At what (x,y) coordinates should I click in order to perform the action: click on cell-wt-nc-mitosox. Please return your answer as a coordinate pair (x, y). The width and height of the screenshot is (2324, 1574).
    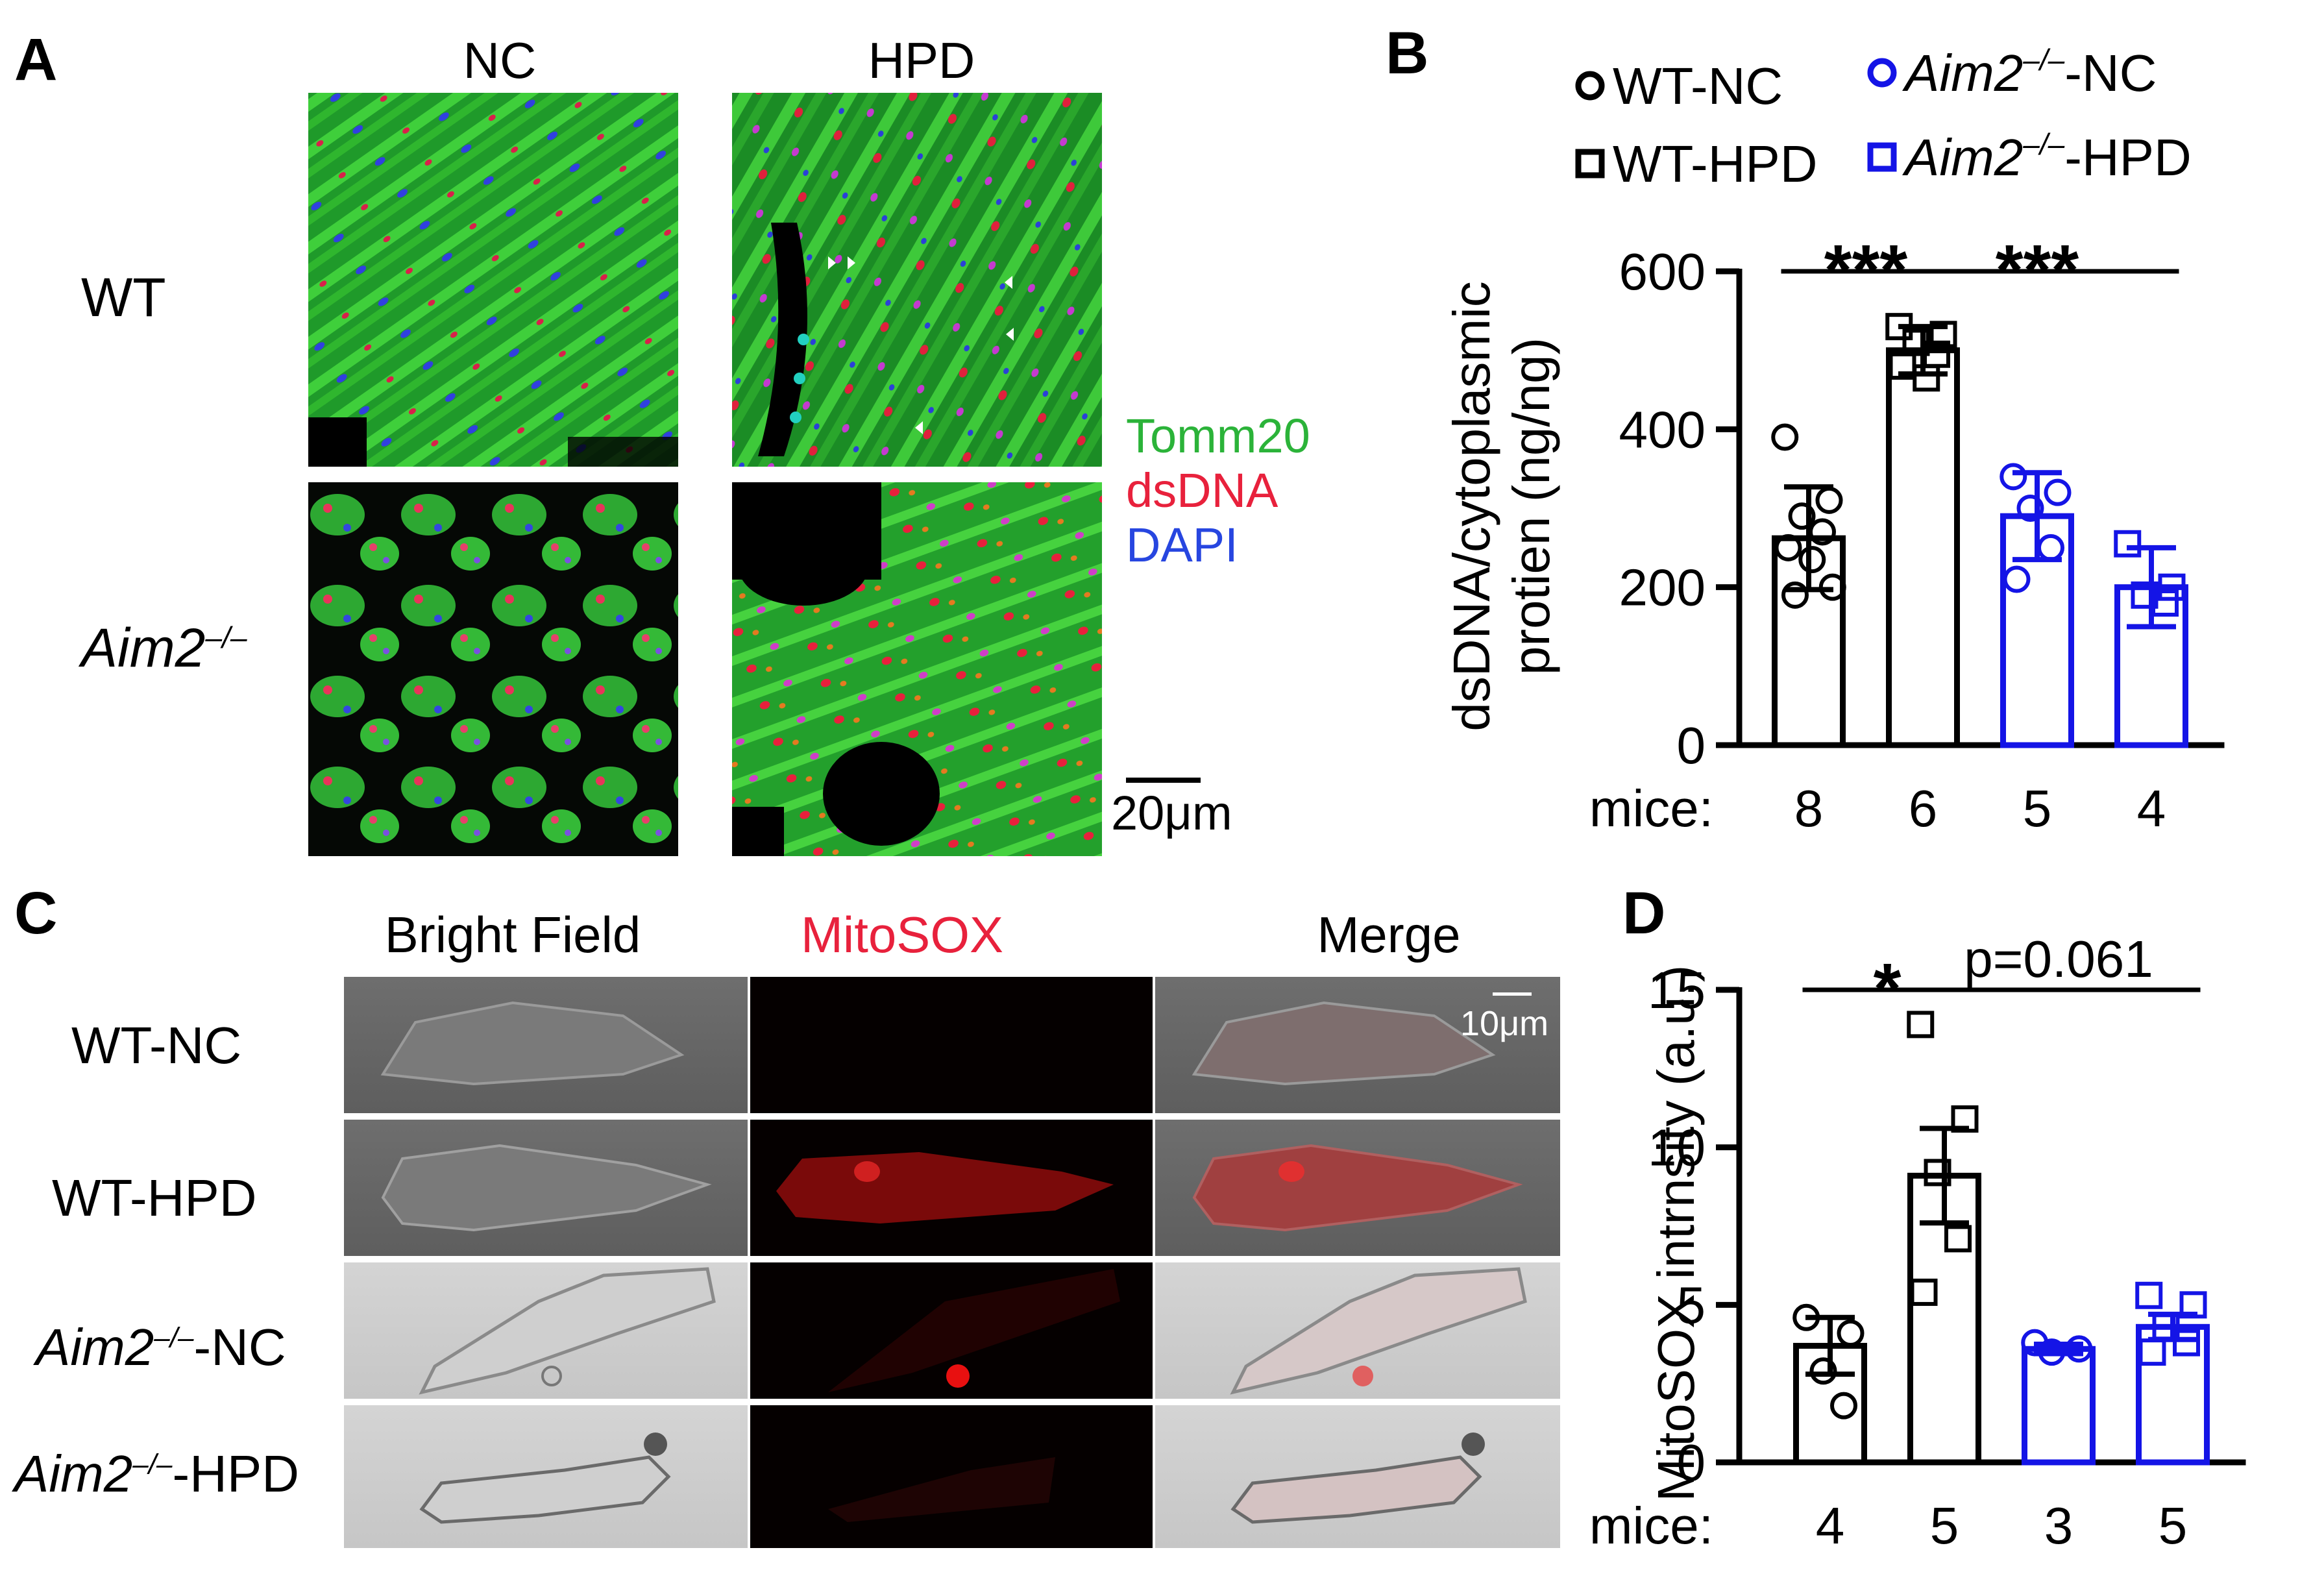
    Looking at the image, I should click on (951, 1045).